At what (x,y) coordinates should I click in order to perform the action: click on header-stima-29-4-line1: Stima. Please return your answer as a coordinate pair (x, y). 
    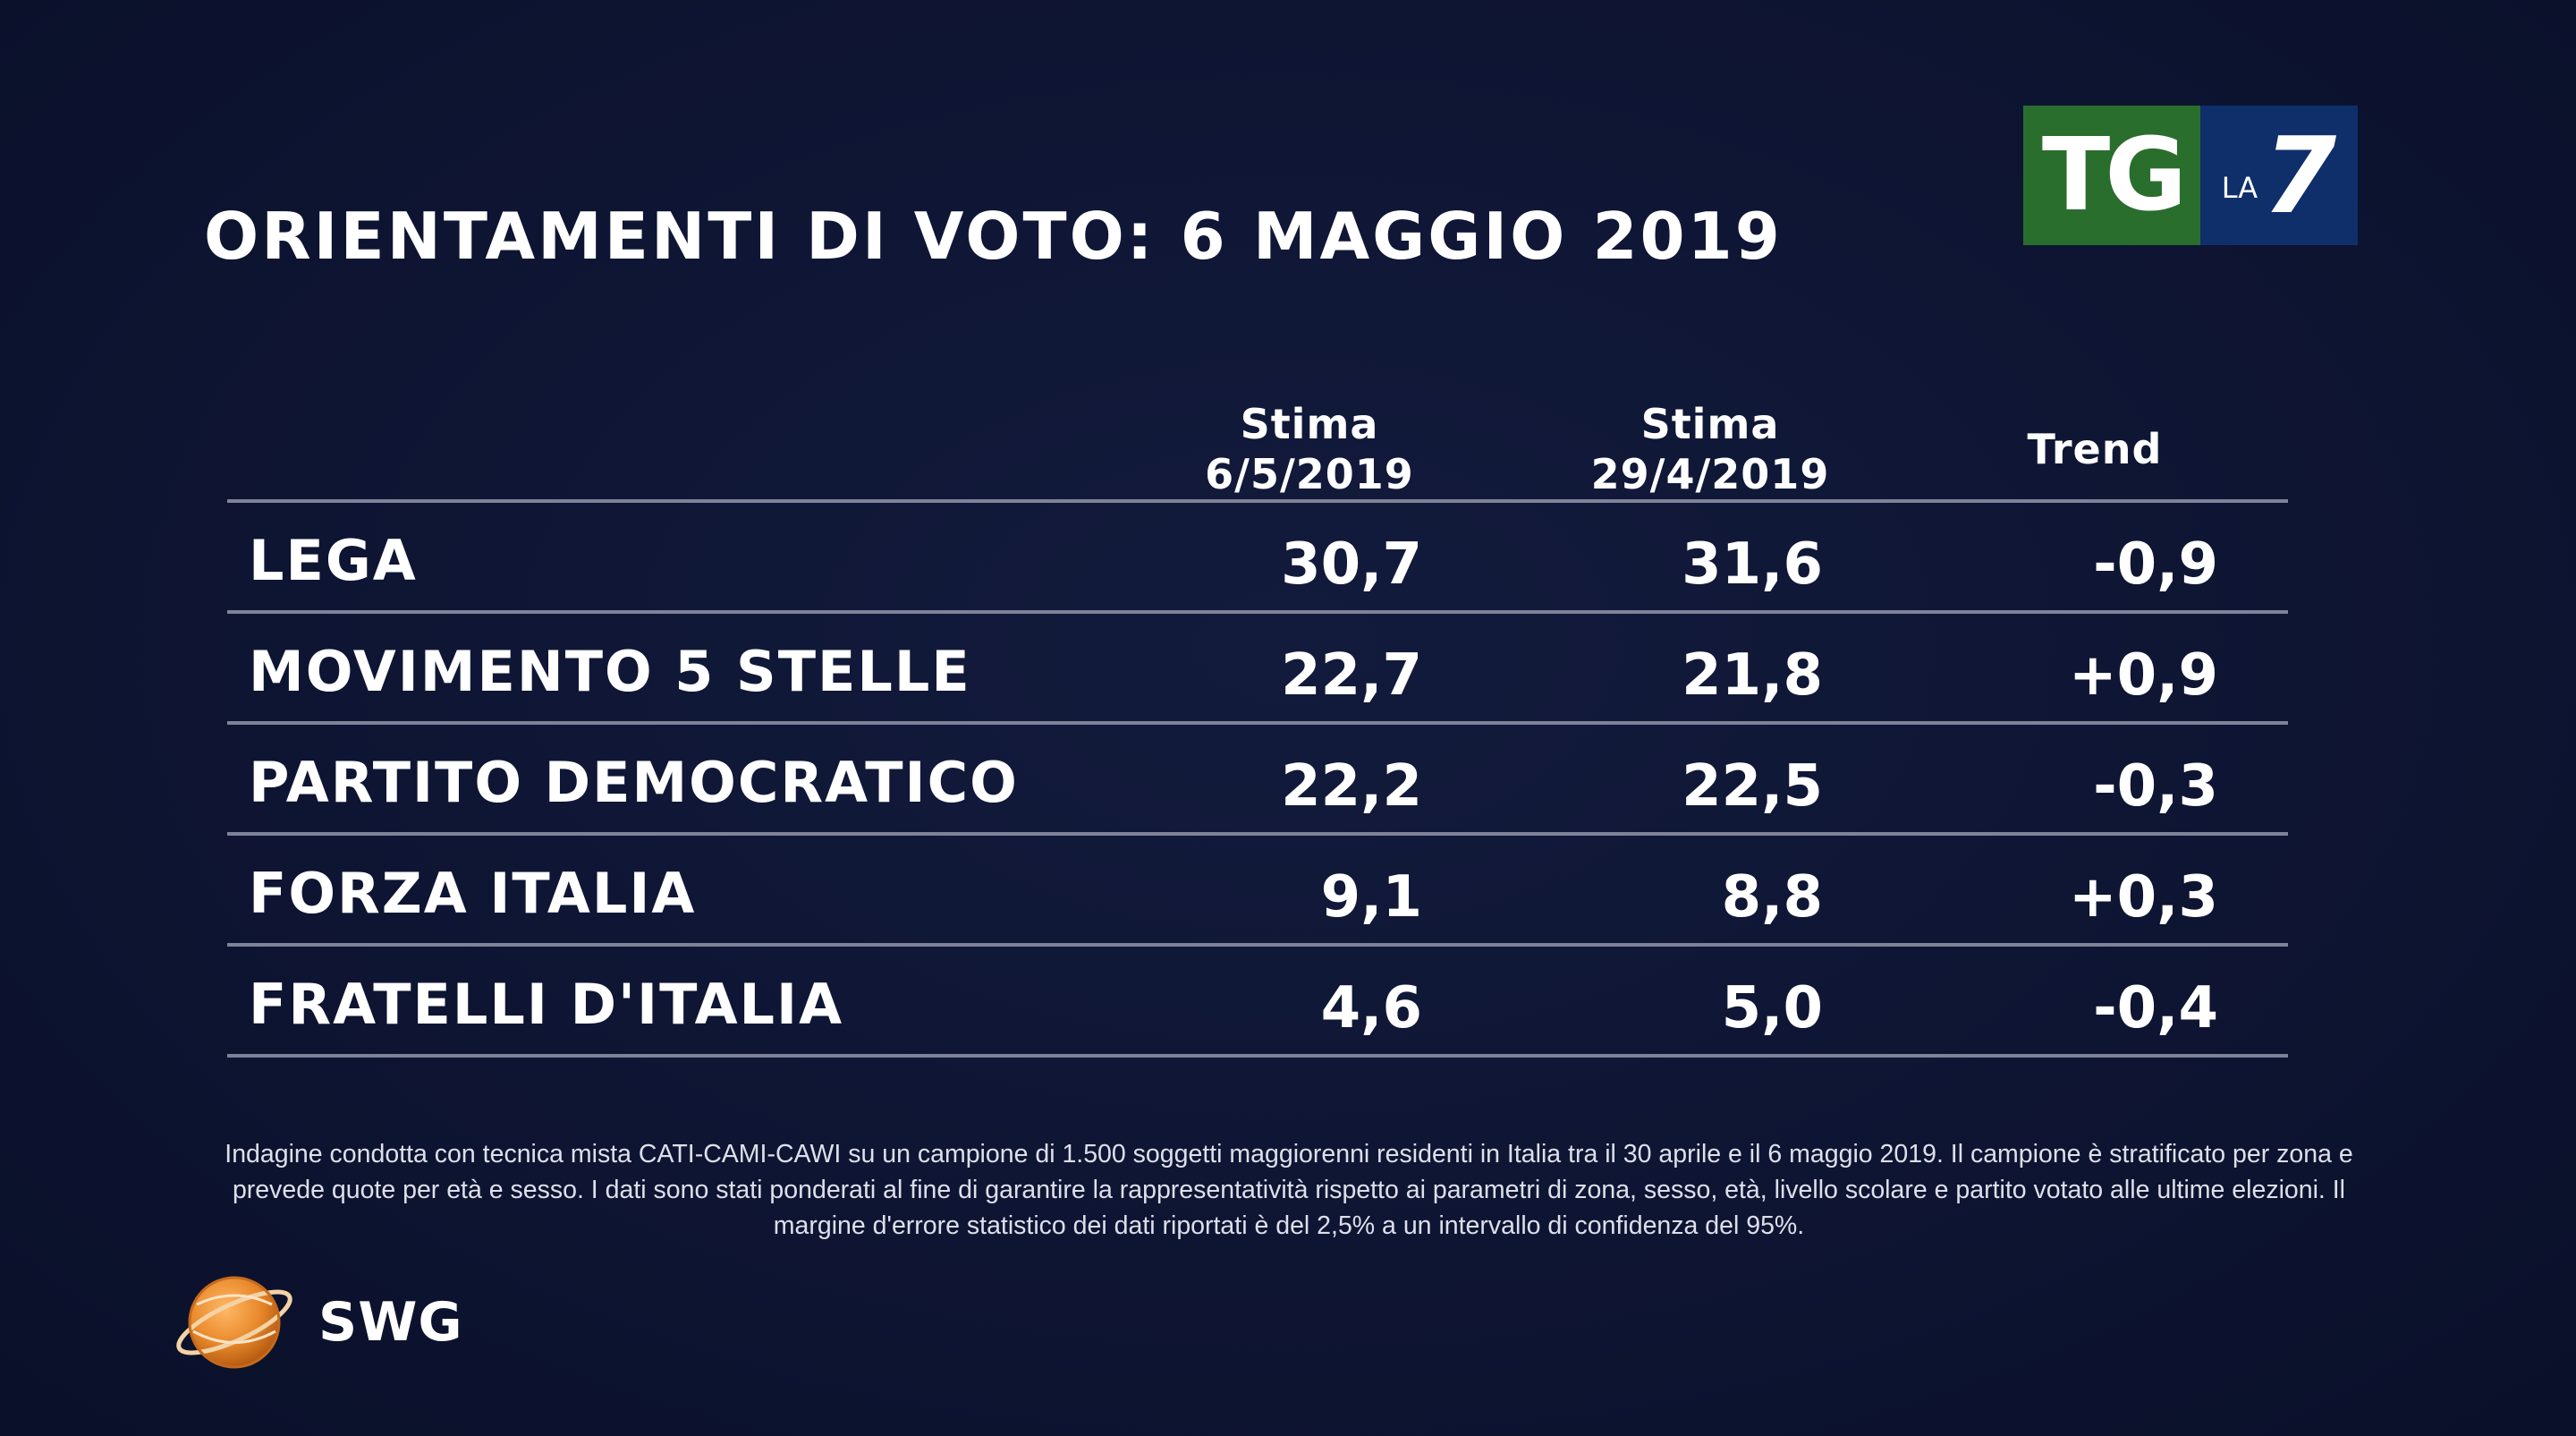
    Looking at the image, I should click on (1710, 424).